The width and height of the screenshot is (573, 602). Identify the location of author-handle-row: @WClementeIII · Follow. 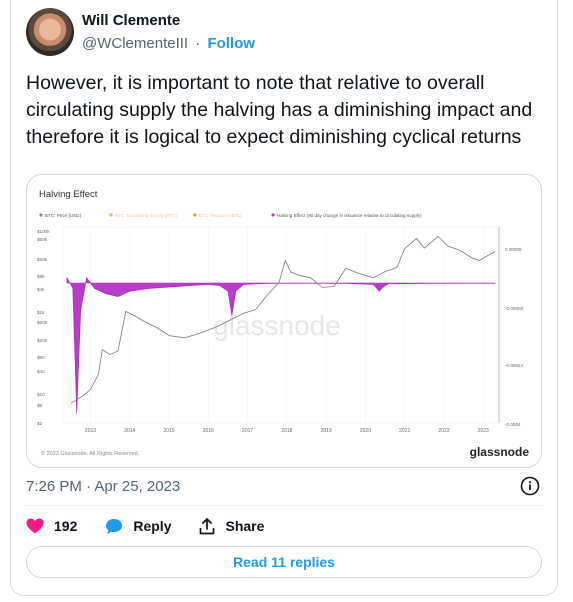
(168, 43).